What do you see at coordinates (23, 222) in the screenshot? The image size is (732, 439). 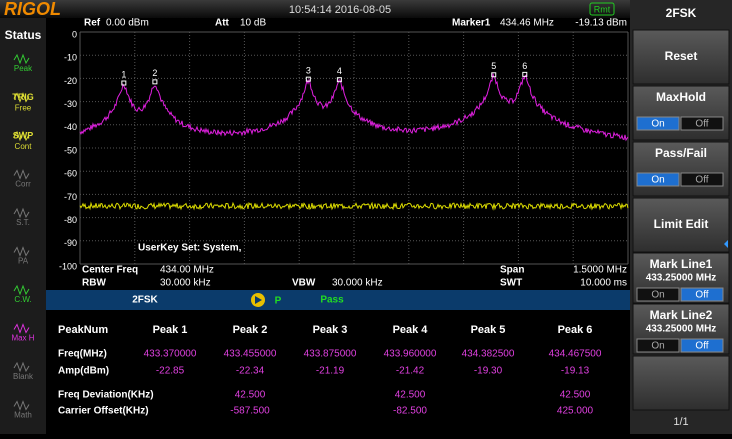 I see `status-item: S.T.` at bounding box center [23, 222].